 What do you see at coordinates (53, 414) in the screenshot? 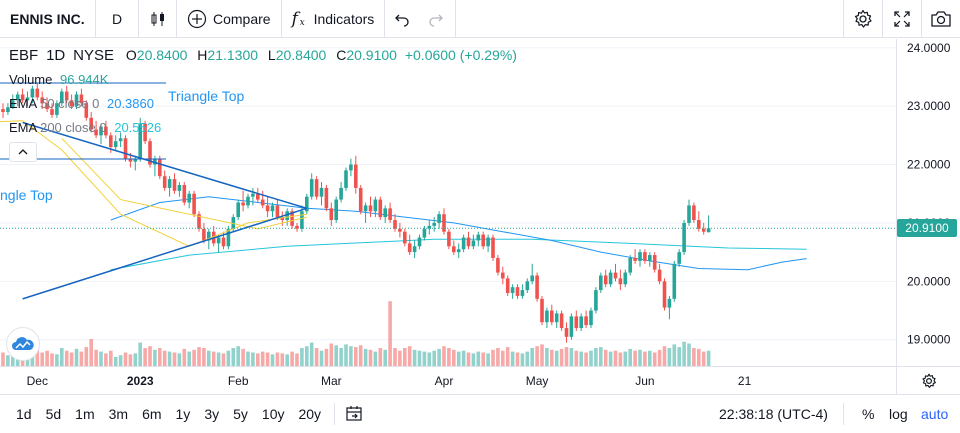
I see `range-5d-button: 5d` at bounding box center [53, 414].